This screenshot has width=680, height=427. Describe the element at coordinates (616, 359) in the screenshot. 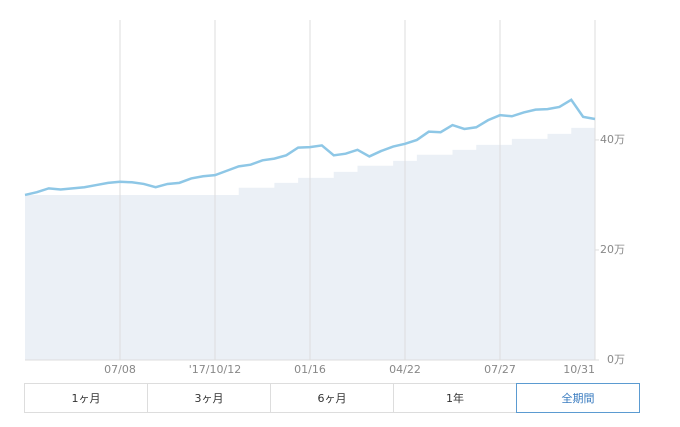

I see `y-tick-label: 0万` at that location.